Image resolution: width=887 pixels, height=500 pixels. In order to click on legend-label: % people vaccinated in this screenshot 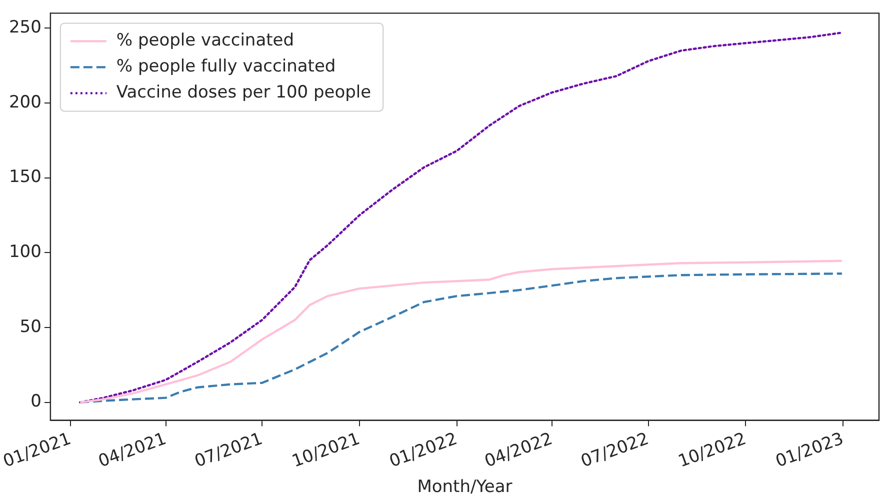, I will do `click(205, 40)`.